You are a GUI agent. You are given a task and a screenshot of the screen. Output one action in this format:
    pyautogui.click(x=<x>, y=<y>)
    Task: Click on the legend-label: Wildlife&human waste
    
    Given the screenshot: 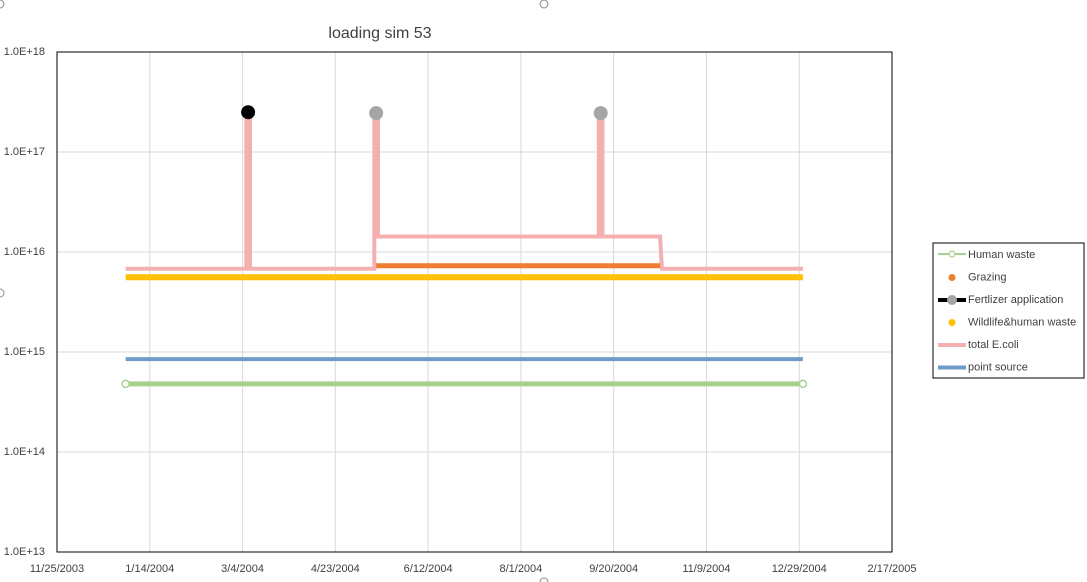 What is the action you would take?
    pyautogui.click(x=1022, y=323)
    